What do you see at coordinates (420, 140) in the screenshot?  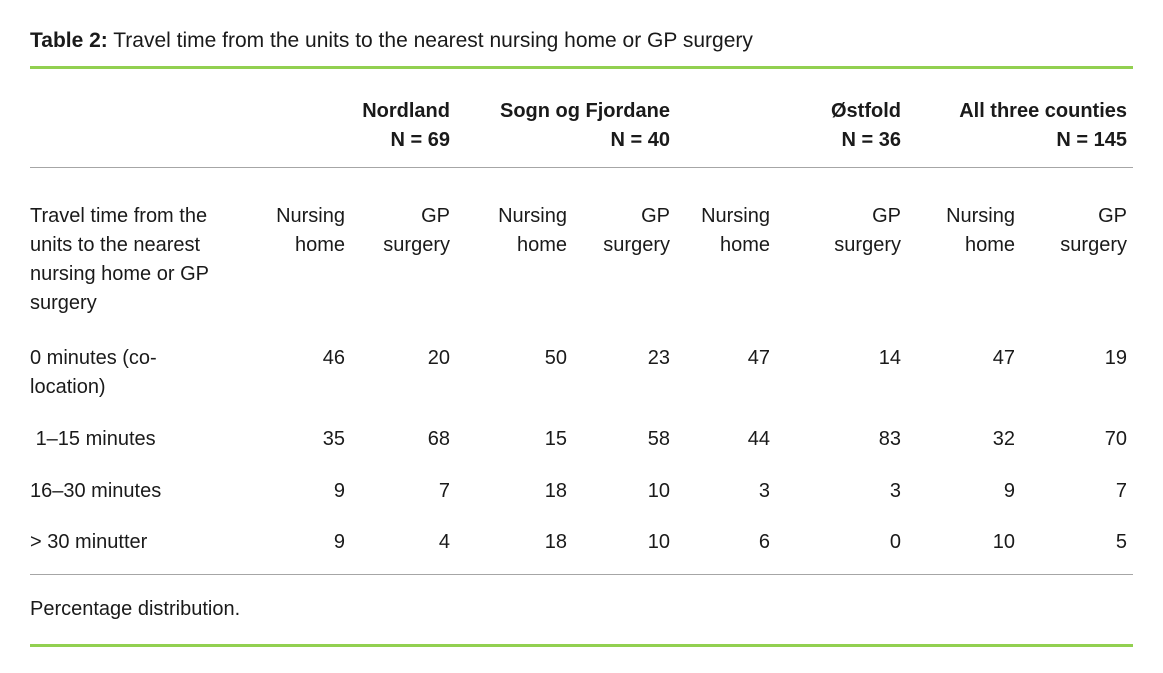 I see `group-n: N = 69` at bounding box center [420, 140].